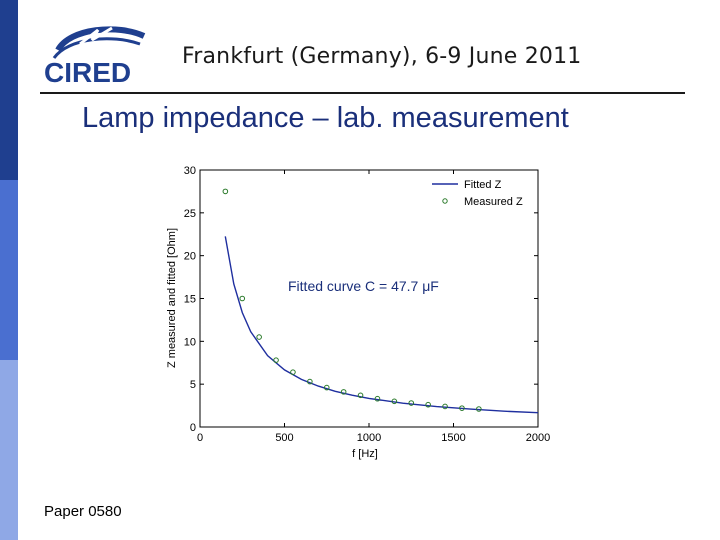  Describe the element at coordinates (190, 214) in the screenshot. I see `y-tick-label: 25` at that location.